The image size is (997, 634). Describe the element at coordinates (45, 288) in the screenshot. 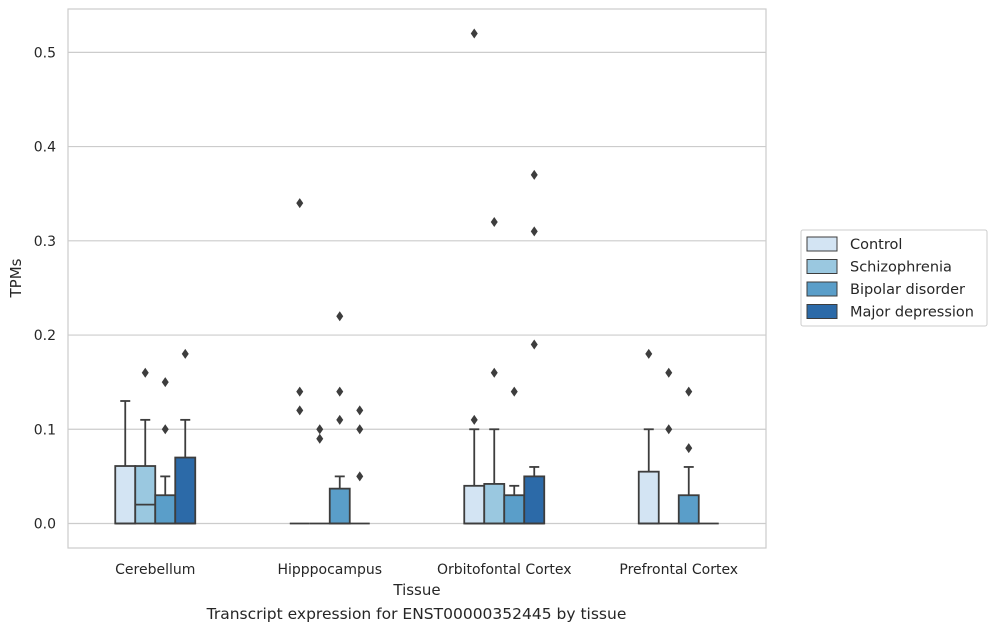

I see `y-tick-labels: 0.0 0.1 0.2 0.3 0.4 0.5` at that location.